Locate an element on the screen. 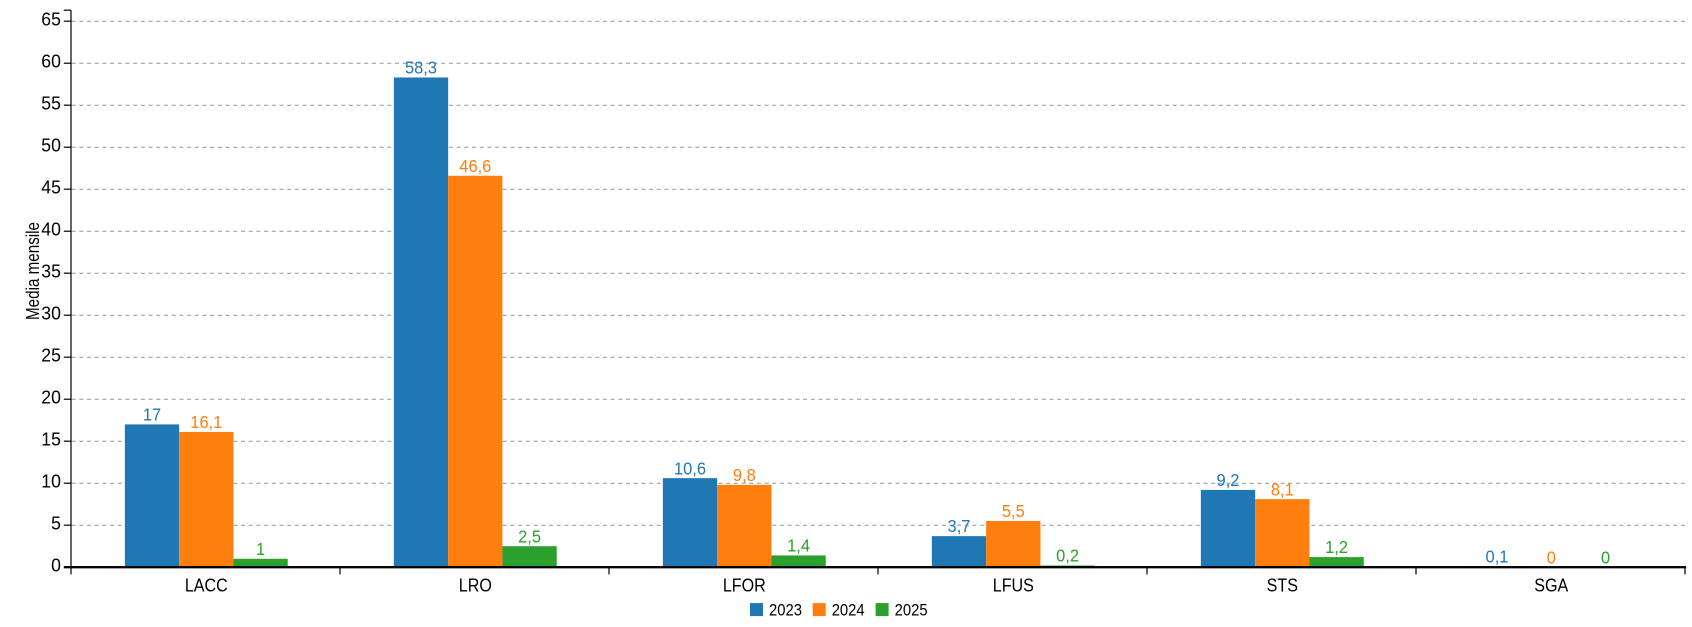  svg-text: 46,6 is located at coordinates (475, 166).